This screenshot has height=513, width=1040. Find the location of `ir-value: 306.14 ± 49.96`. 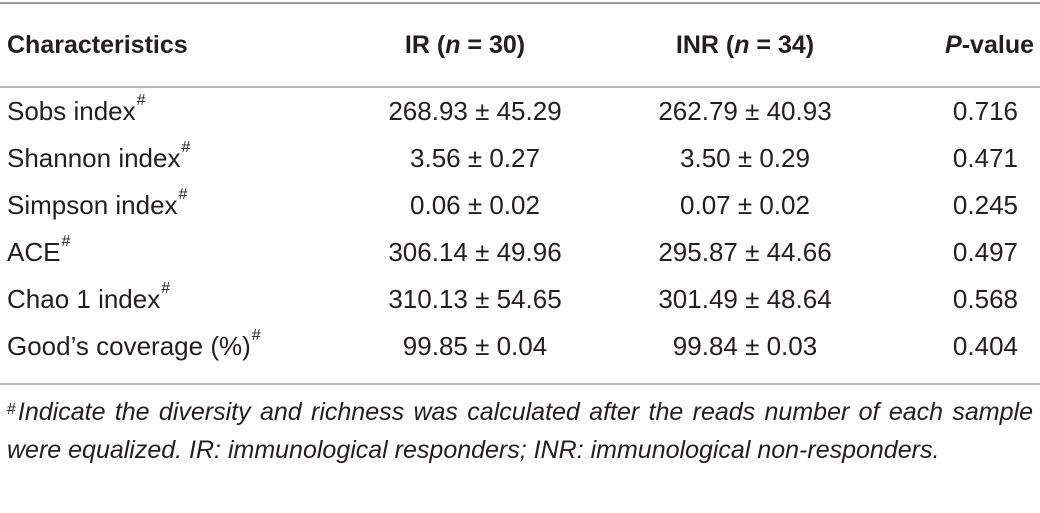

ir-value: 306.14 ± 49.96 is located at coordinates (475, 252).